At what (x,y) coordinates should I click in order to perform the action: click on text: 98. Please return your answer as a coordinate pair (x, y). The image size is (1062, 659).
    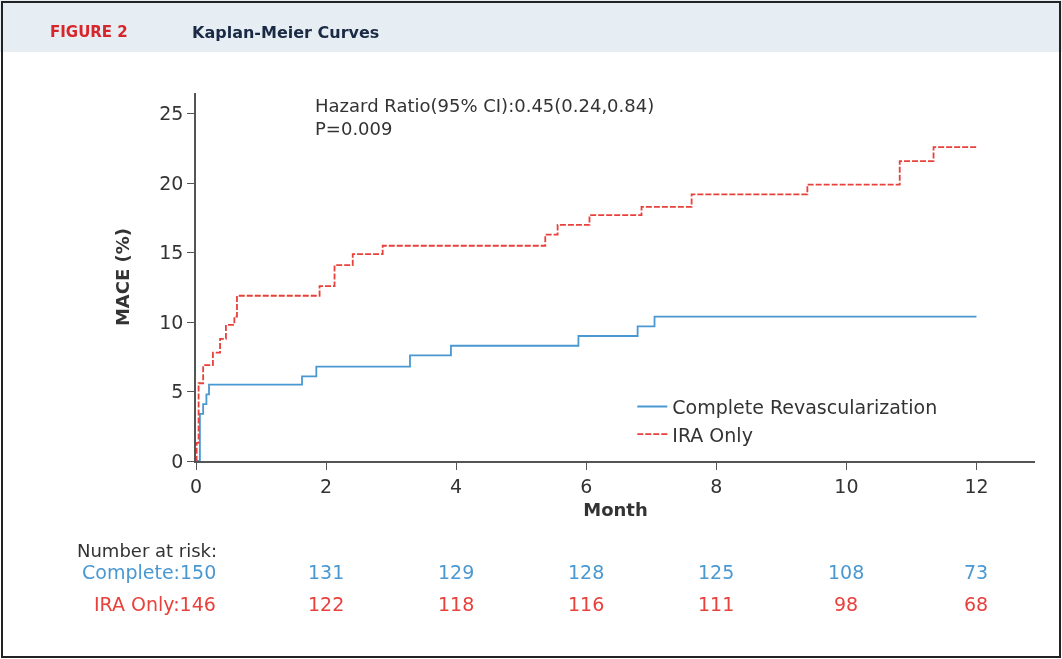
    Looking at the image, I should click on (846, 604).